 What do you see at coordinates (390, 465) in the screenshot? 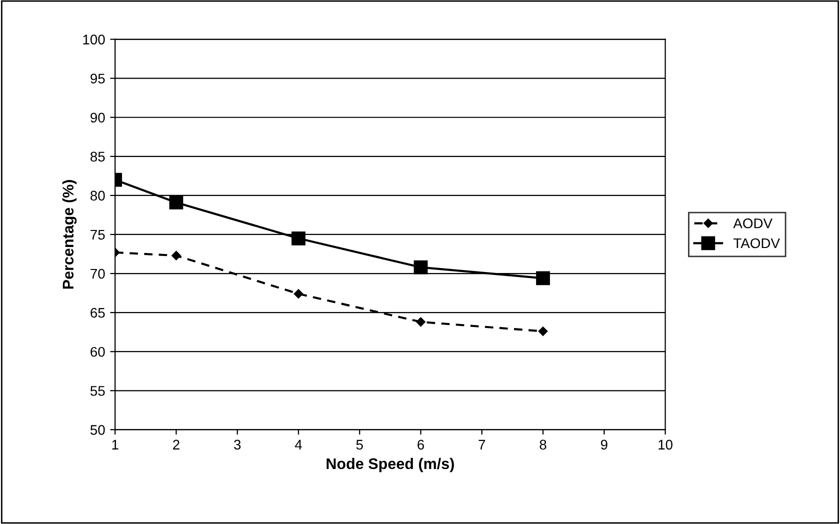
I see `x-axis-title: Node Speed (m/s)` at bounding box center [390, 465].